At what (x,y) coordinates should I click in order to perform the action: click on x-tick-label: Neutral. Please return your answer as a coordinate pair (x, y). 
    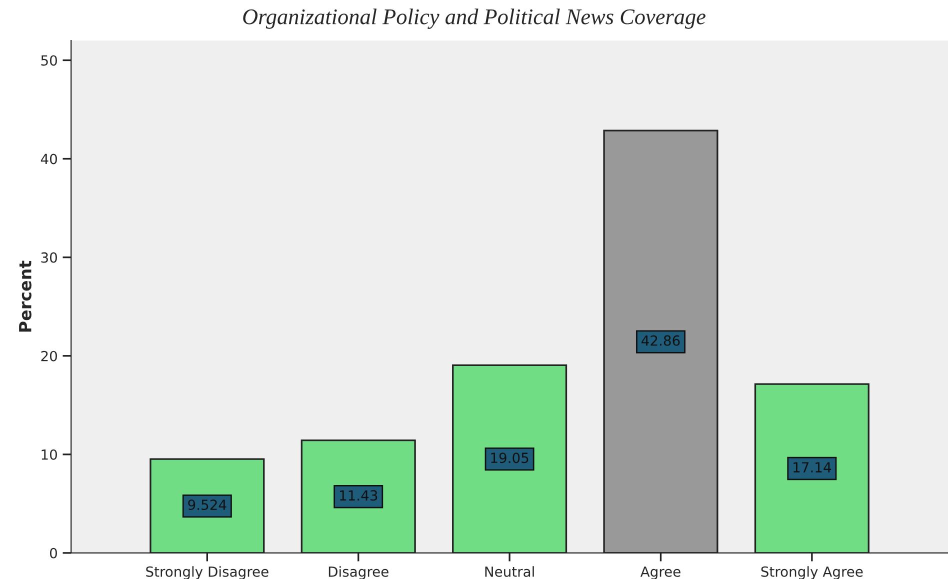
    Looking at the image, I should click on (509, 571).